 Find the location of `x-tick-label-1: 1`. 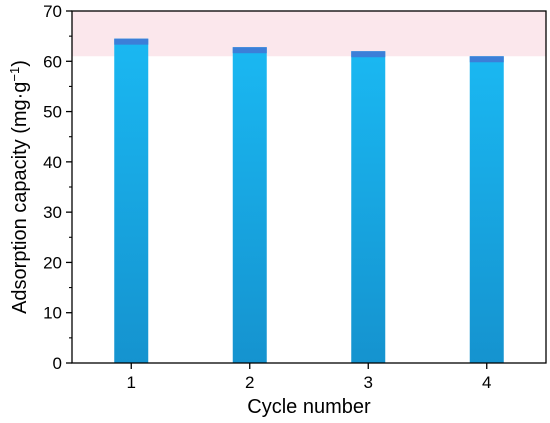

x-tick-label-1: 1 is located at coordinates (131, 382).